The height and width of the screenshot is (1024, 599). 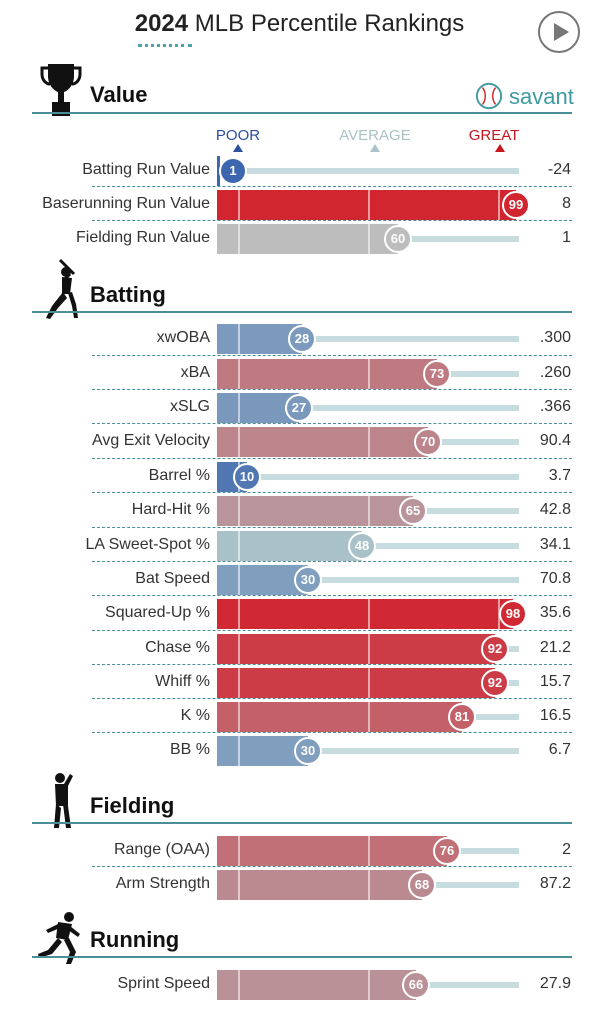 What do you see at coordinates (555, 681) in the screenshot?
I see `metric-value: 15.7` at bounding box center [555, 681].